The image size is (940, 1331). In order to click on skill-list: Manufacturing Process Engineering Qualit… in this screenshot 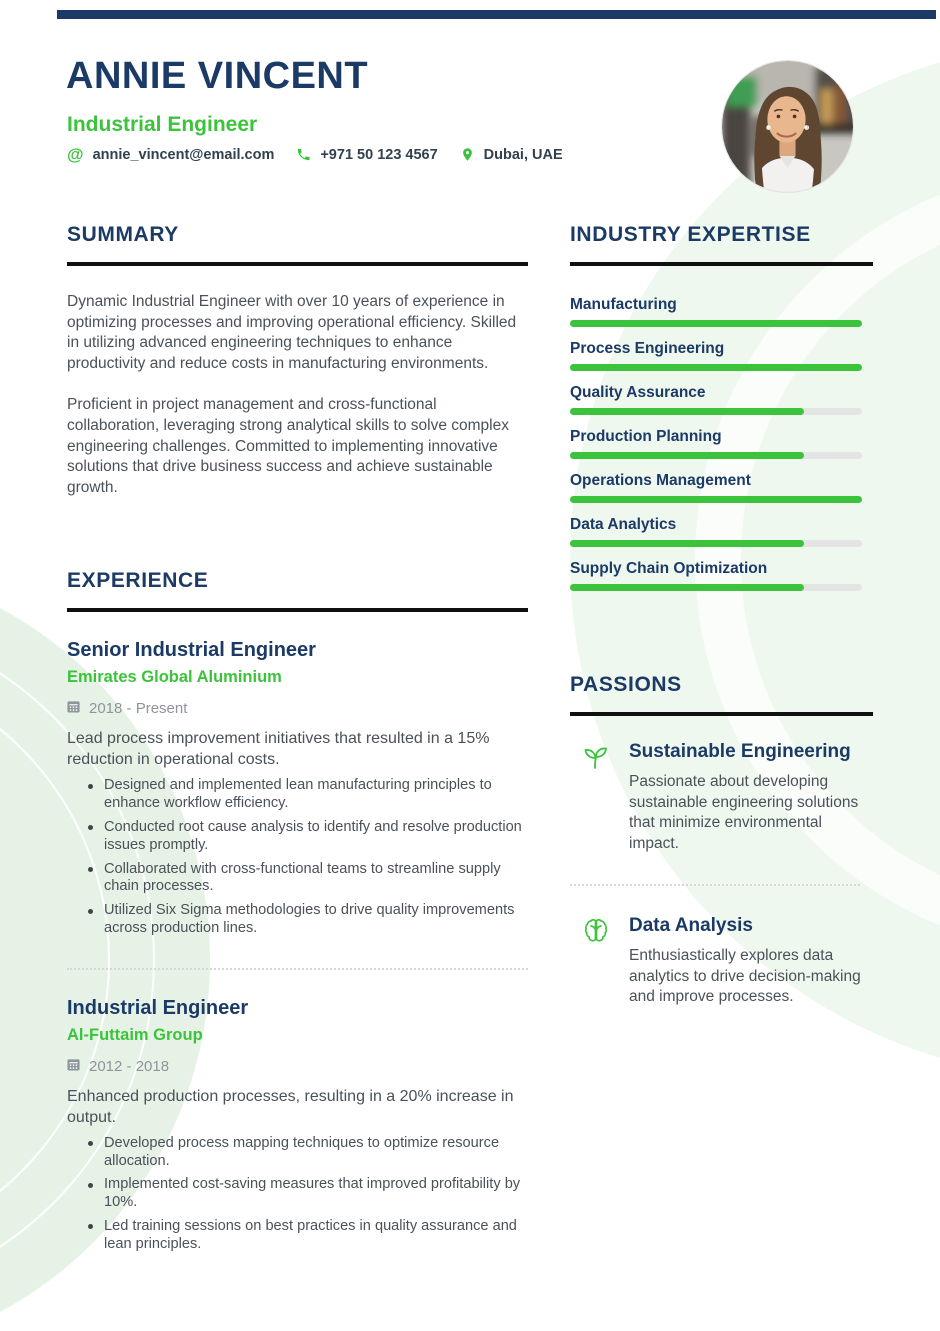, I will do `click(721, 443)`.